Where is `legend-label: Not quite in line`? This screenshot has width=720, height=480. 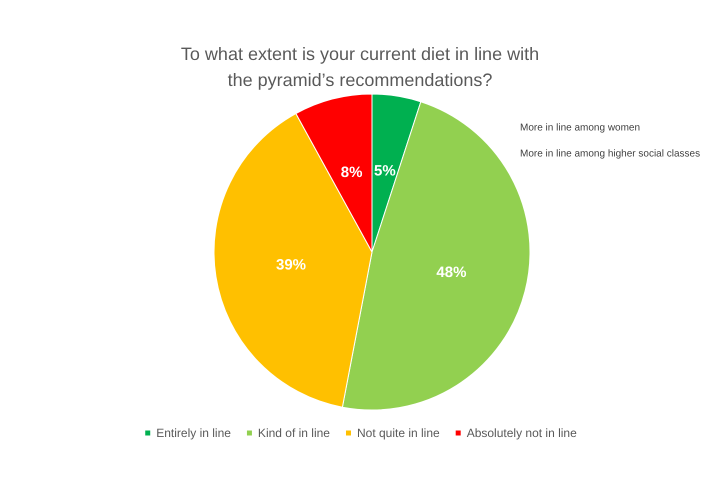
legend-label: Not quite in line is located at coordinates (398, 433).